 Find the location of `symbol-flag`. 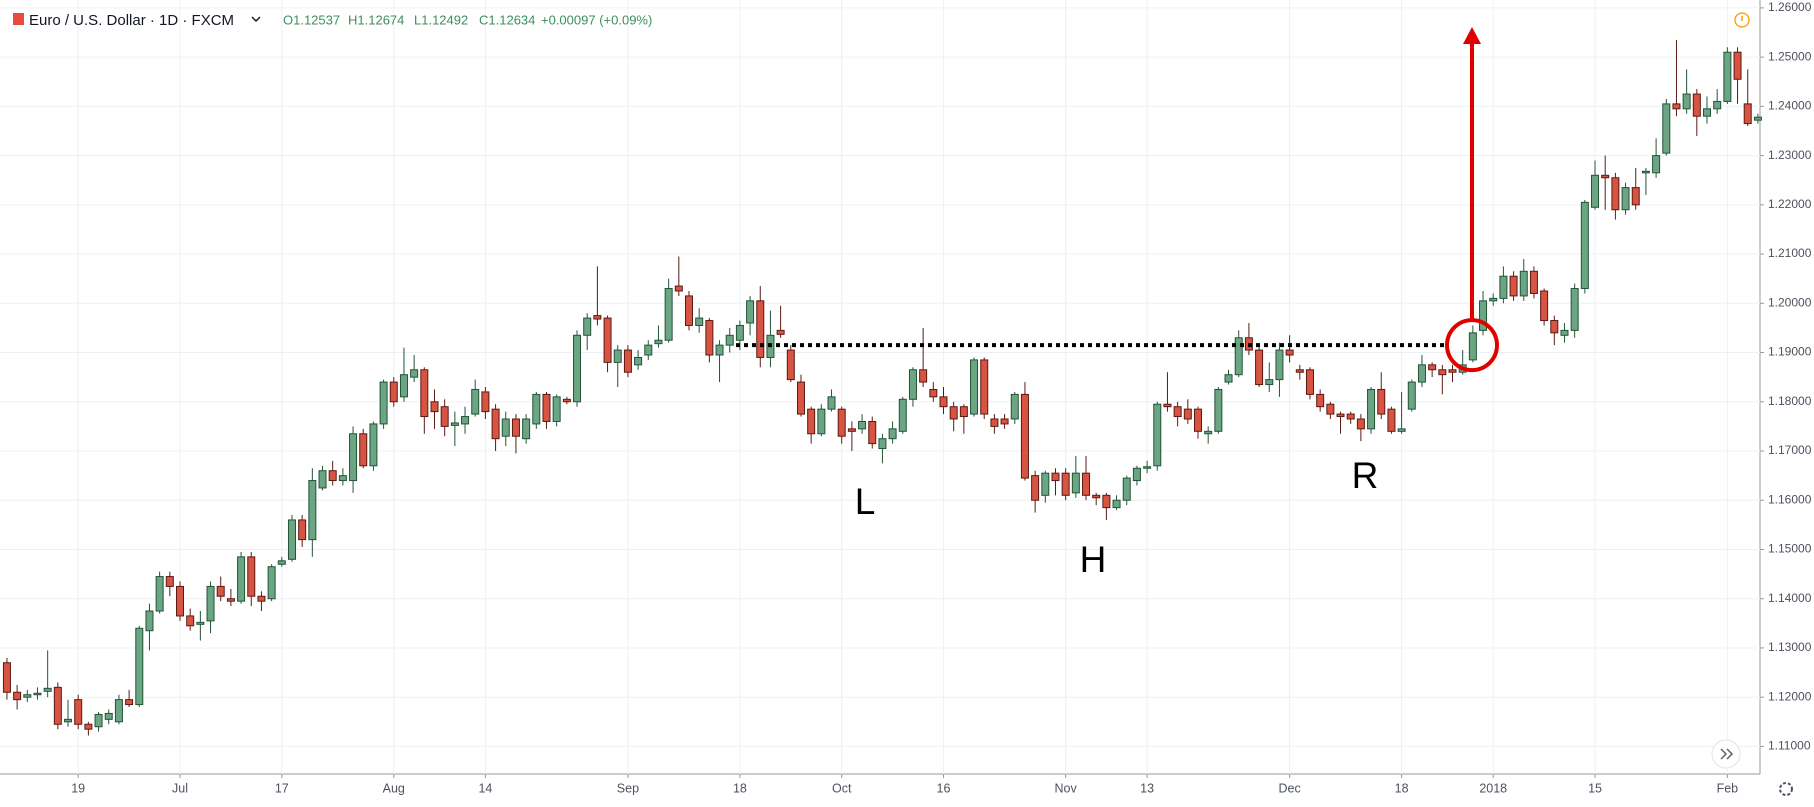

symbol-flag is located at coordinates (18, 19).